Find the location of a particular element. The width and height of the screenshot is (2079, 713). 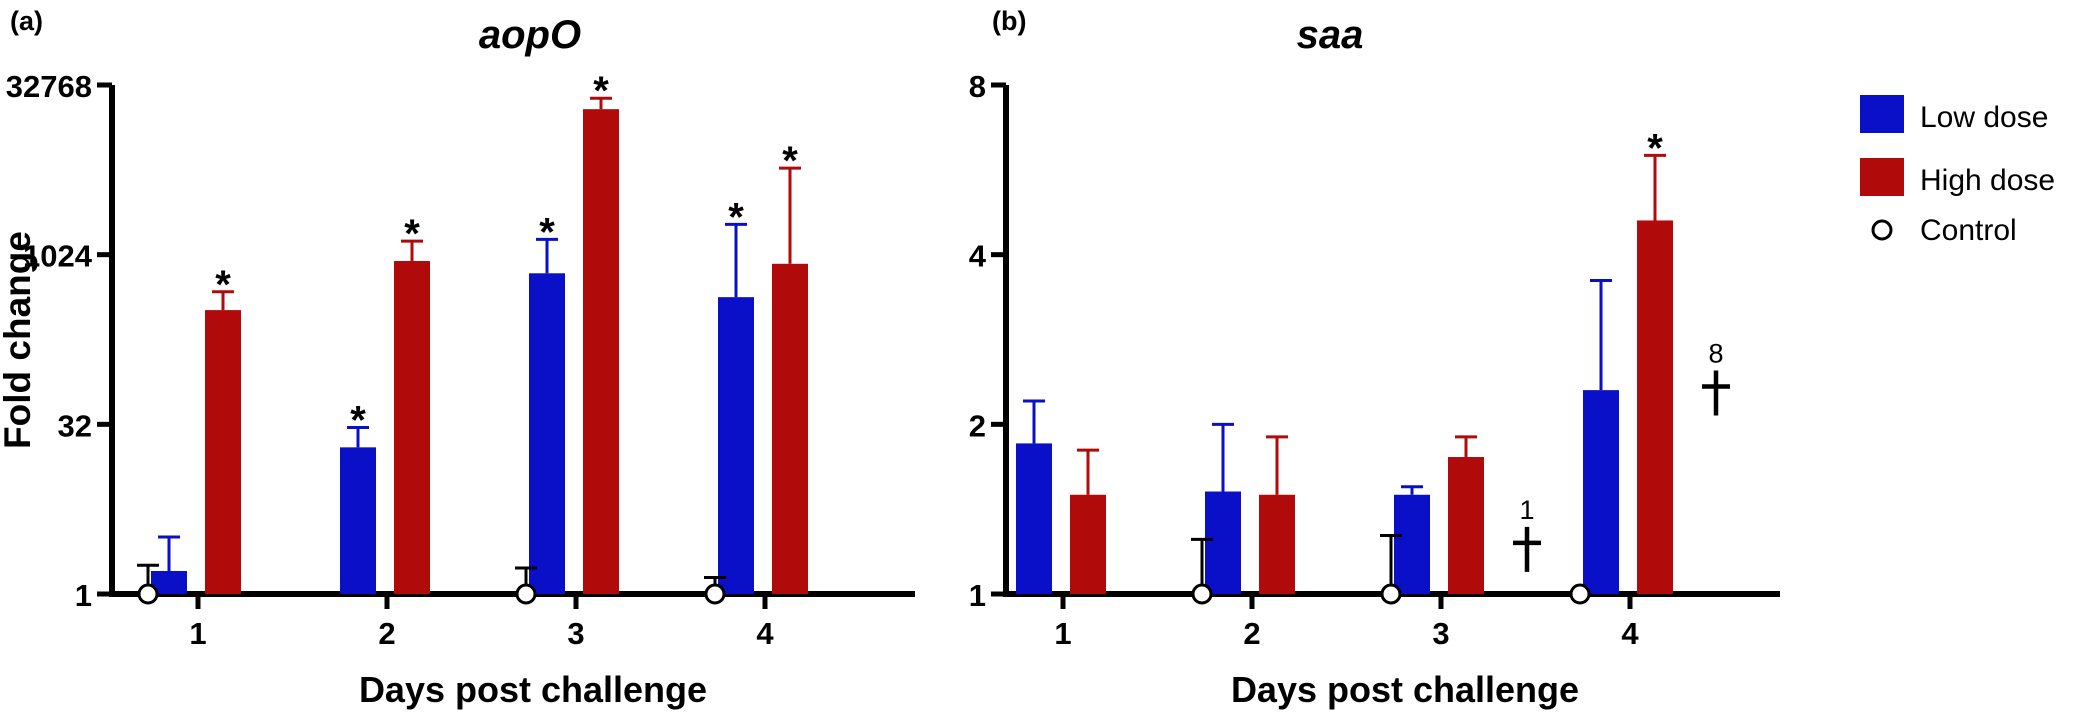

panel-a-x-tick-label: 2 is located at coordinates (386, 633).